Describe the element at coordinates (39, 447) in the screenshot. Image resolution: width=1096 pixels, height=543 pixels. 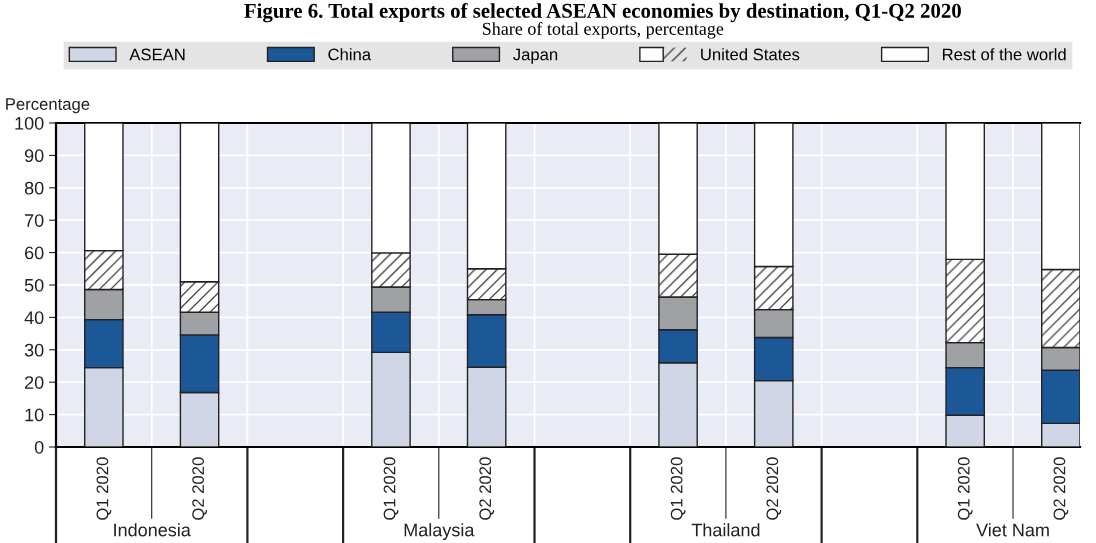
I see `y-tick-label: 0` at that location.